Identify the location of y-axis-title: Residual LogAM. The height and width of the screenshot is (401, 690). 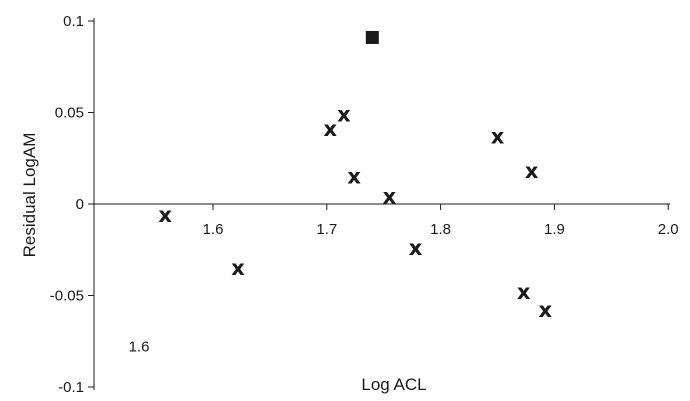
(29, 195).